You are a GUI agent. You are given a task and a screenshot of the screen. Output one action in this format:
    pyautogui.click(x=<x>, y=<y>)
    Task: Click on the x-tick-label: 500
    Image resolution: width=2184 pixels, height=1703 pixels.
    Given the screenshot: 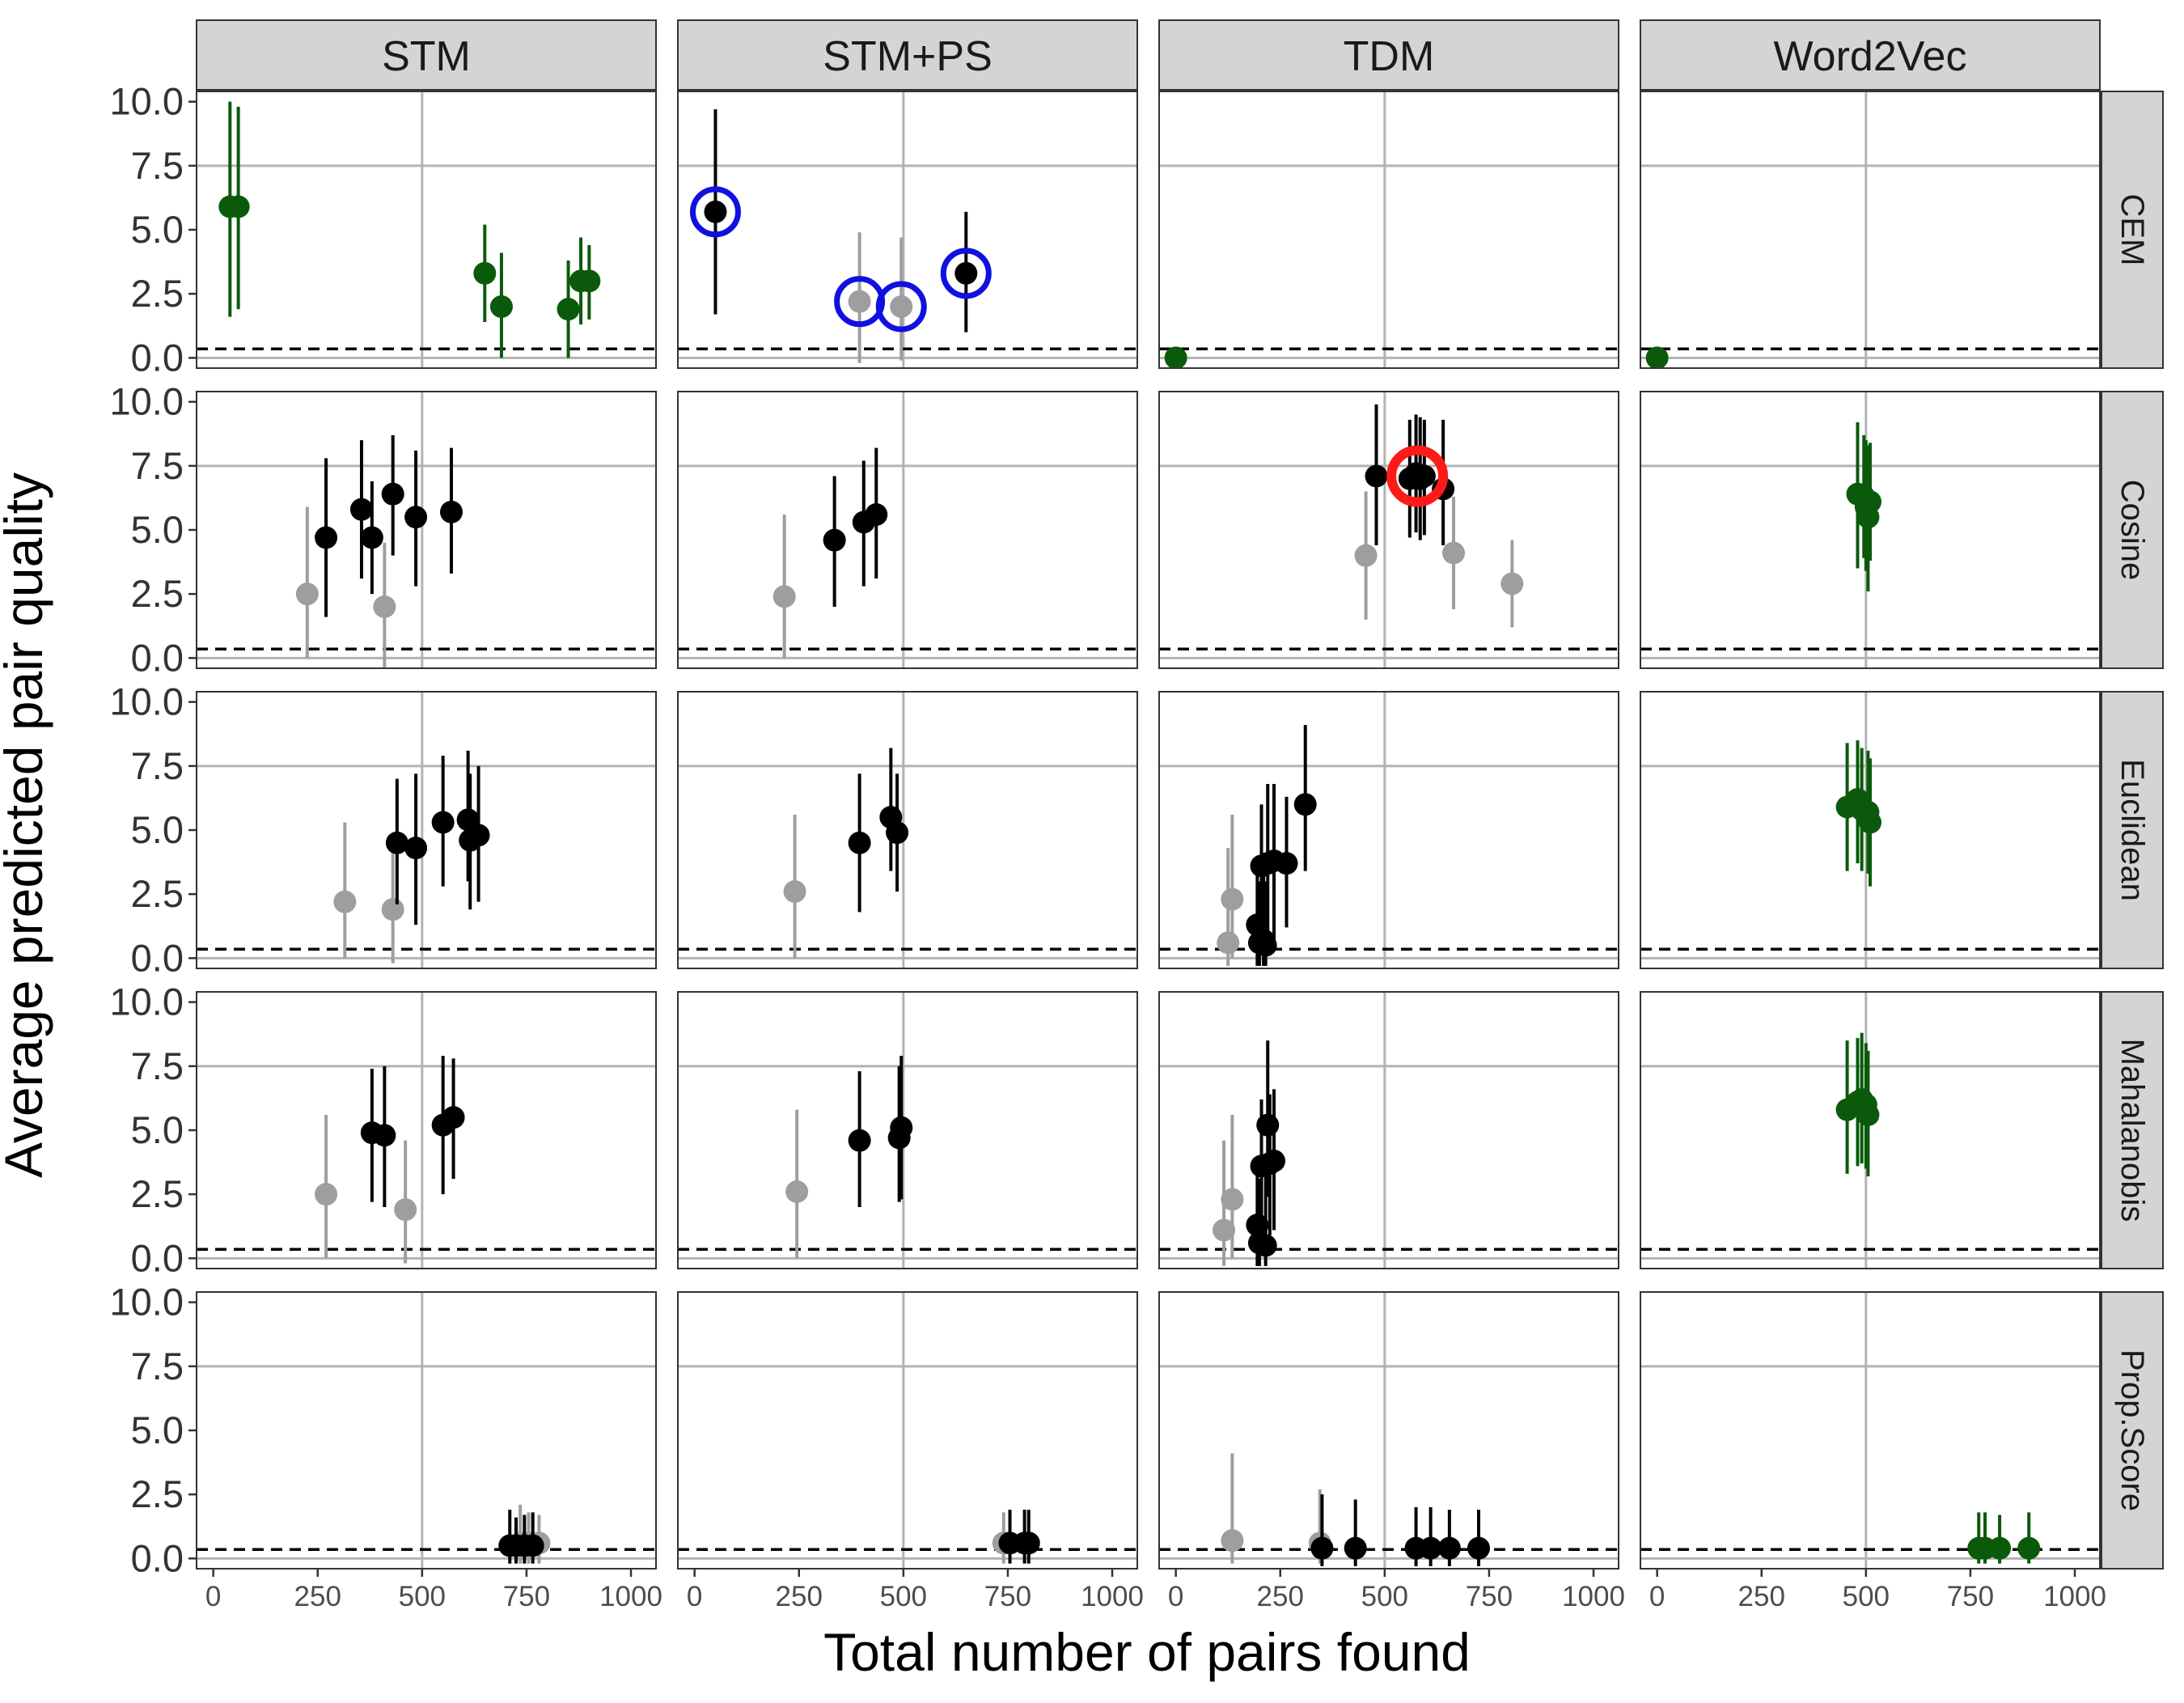 What is the action you would take?
    pyautogui.click(x=422, y=1596)
    